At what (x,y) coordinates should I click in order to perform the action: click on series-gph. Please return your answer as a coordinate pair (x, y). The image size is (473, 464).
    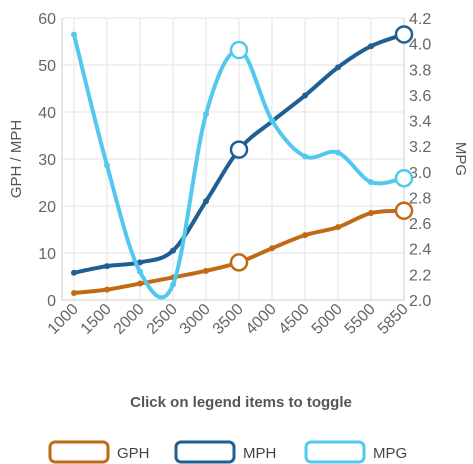
    Looking at the image, I should click on (242, 248).